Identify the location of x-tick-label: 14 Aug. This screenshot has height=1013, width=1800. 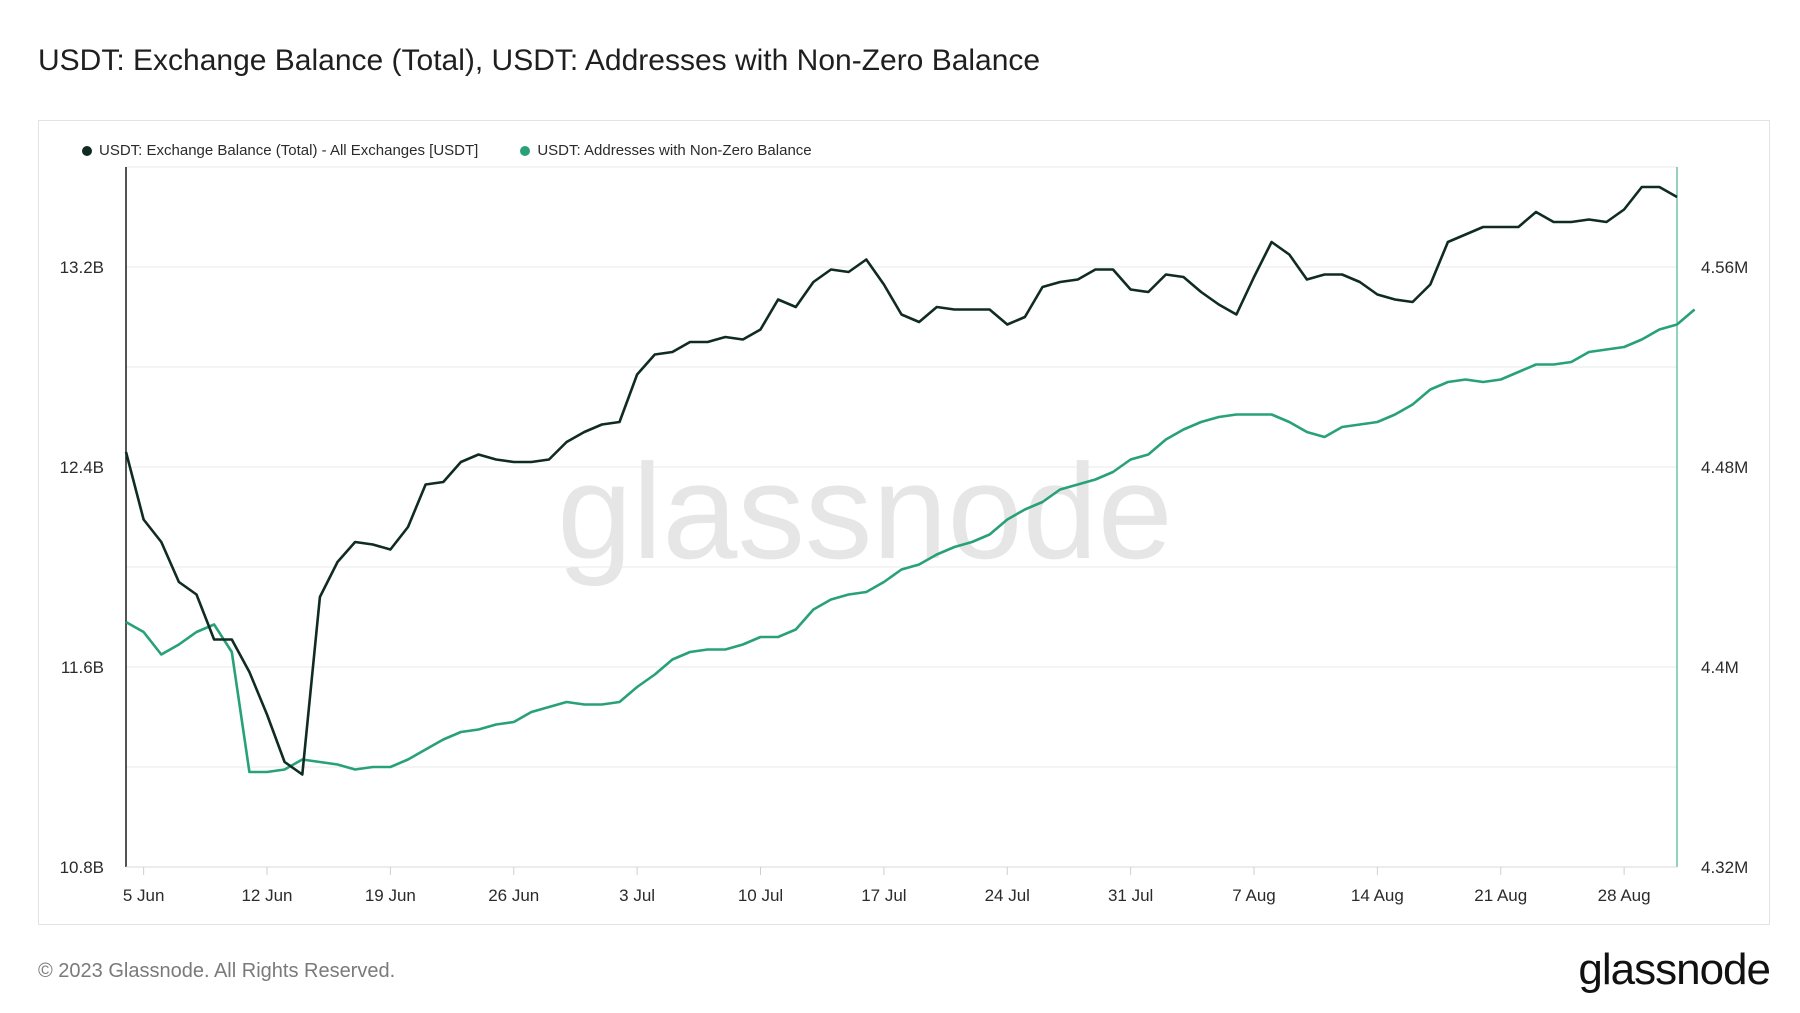
(1377, 895).